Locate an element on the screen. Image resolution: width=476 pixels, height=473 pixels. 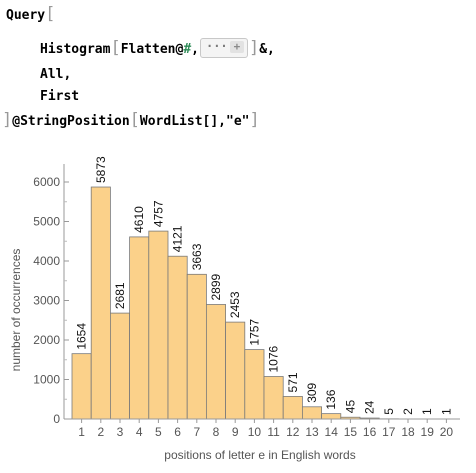
y-tick-label: 2000 is located at coordinates (46, 340).